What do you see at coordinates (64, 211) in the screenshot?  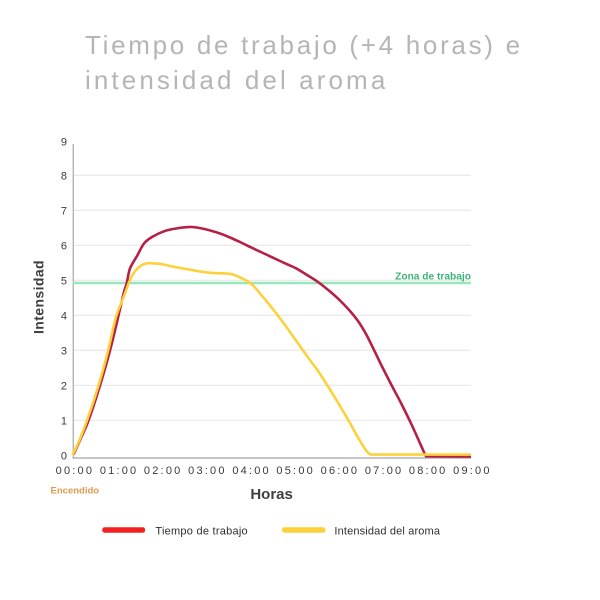 I see `svg-text: 7` at bounding box center [64, 211].